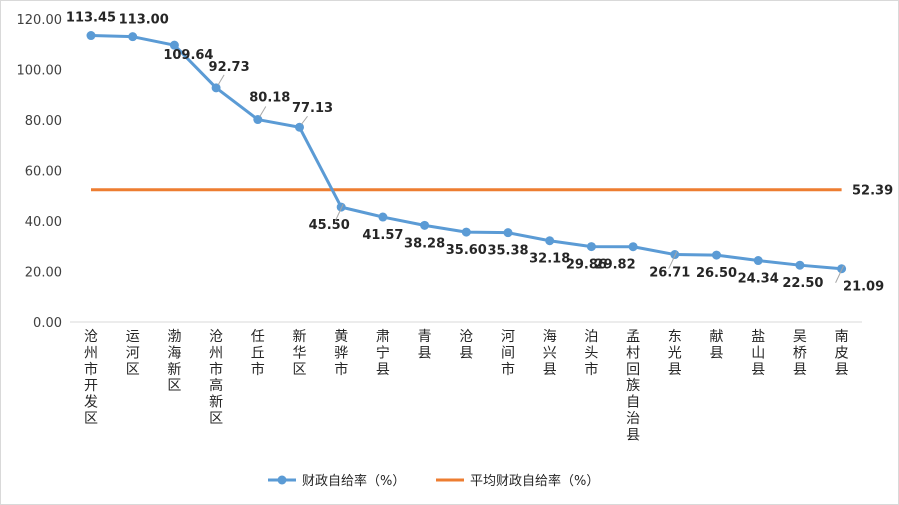  What do you see at coordinates (312, 108) in the screenshot?
I see `data-label: 77.13` at bounding box center [312, 108].